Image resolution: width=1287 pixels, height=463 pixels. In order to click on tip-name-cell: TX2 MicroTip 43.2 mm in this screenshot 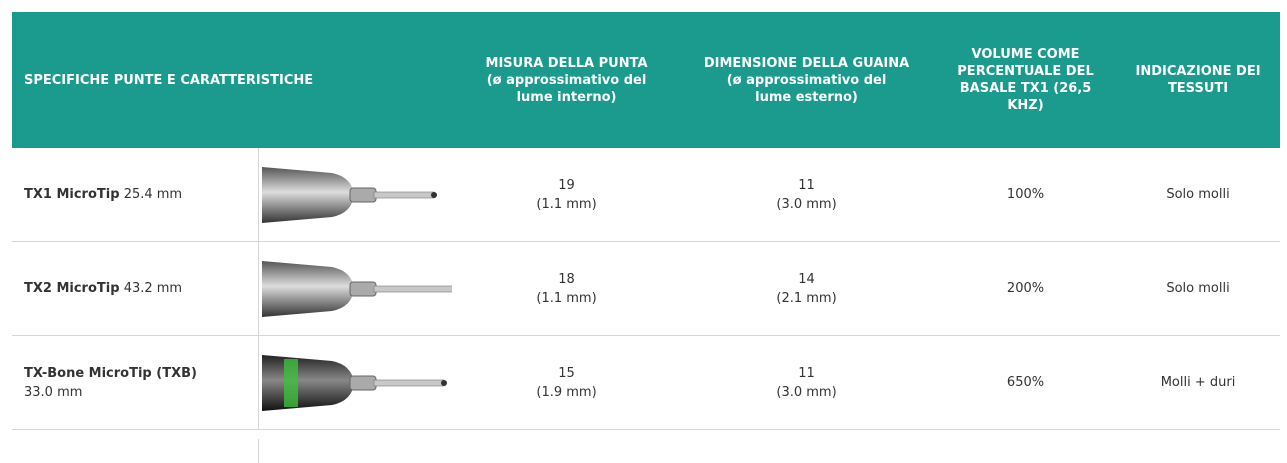, I will do `click(135, 288)`.